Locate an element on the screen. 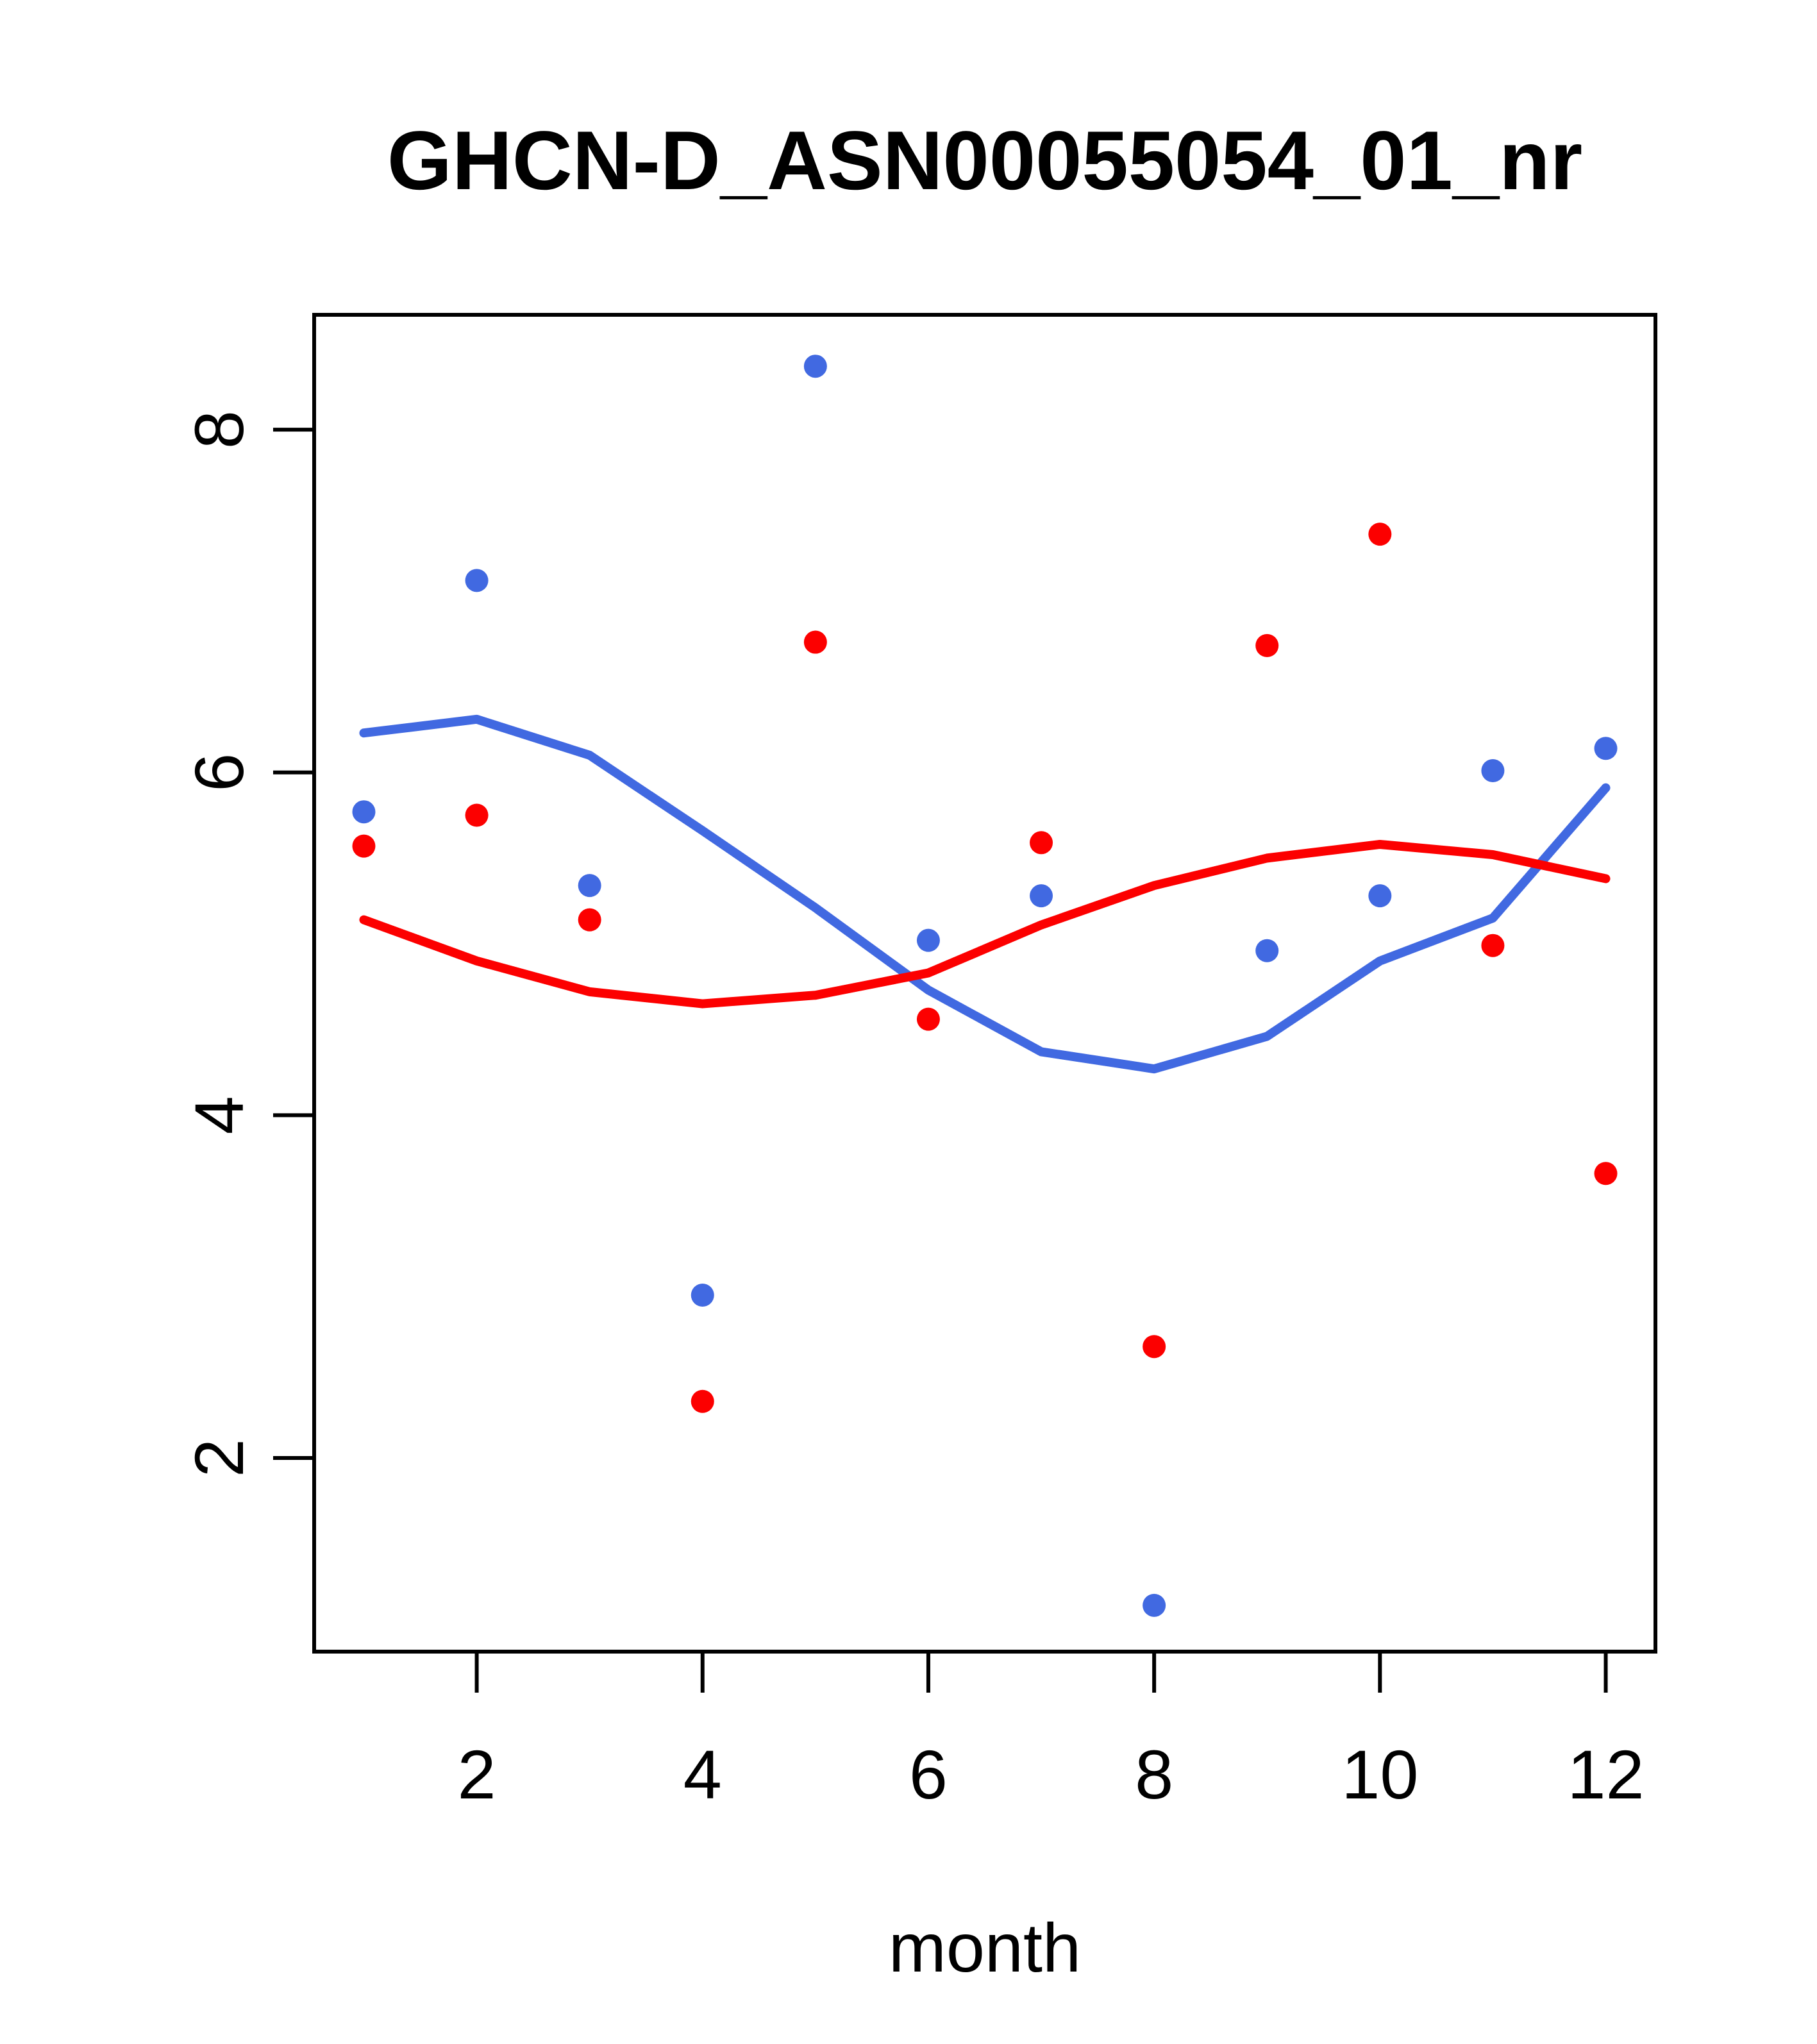  x-axis-label: month is located at coordinates (985, 1947).